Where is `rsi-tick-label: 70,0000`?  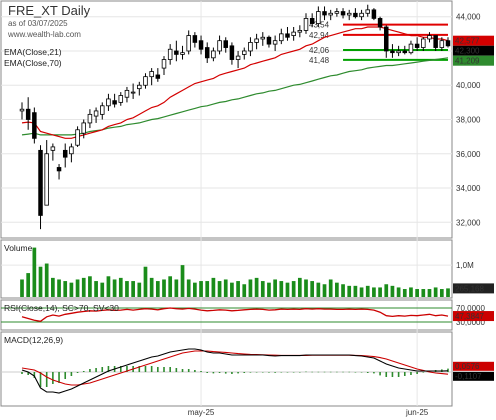
rsi-tick-label: 70,0000 is located at coordinates (470, 308).